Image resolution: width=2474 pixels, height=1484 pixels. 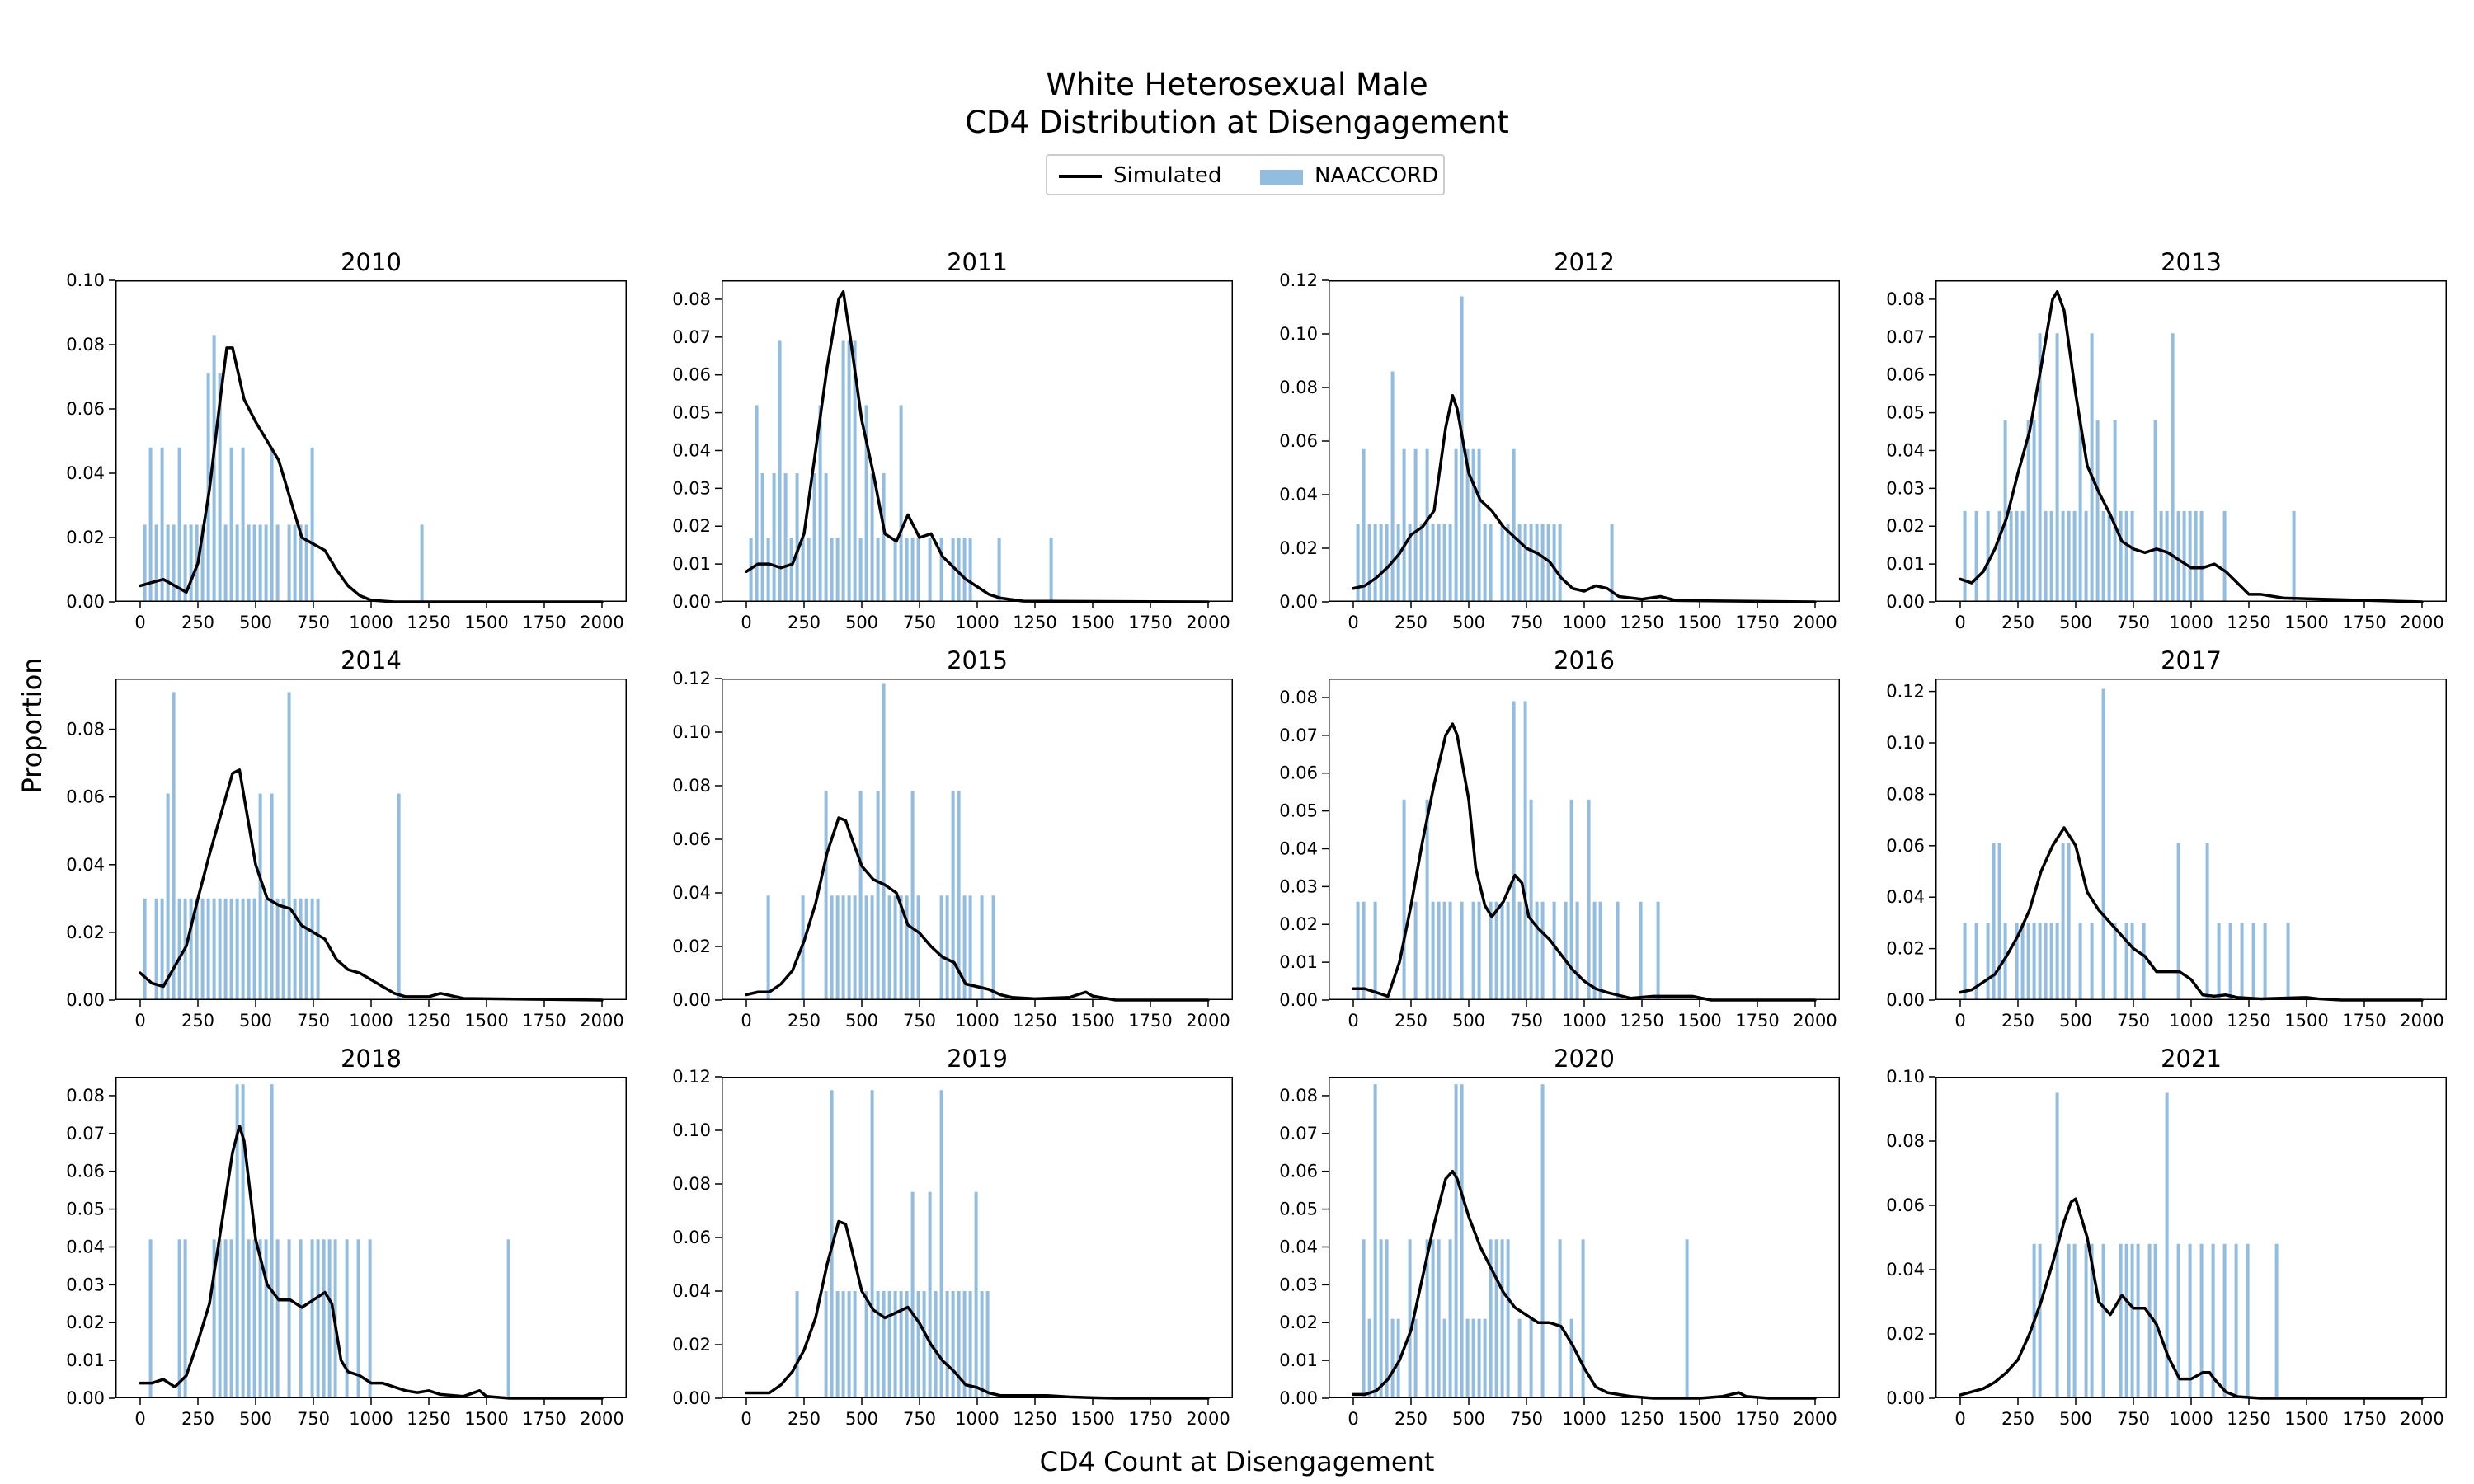 I want to click on bars-2019, so click(x=892, y=1244).